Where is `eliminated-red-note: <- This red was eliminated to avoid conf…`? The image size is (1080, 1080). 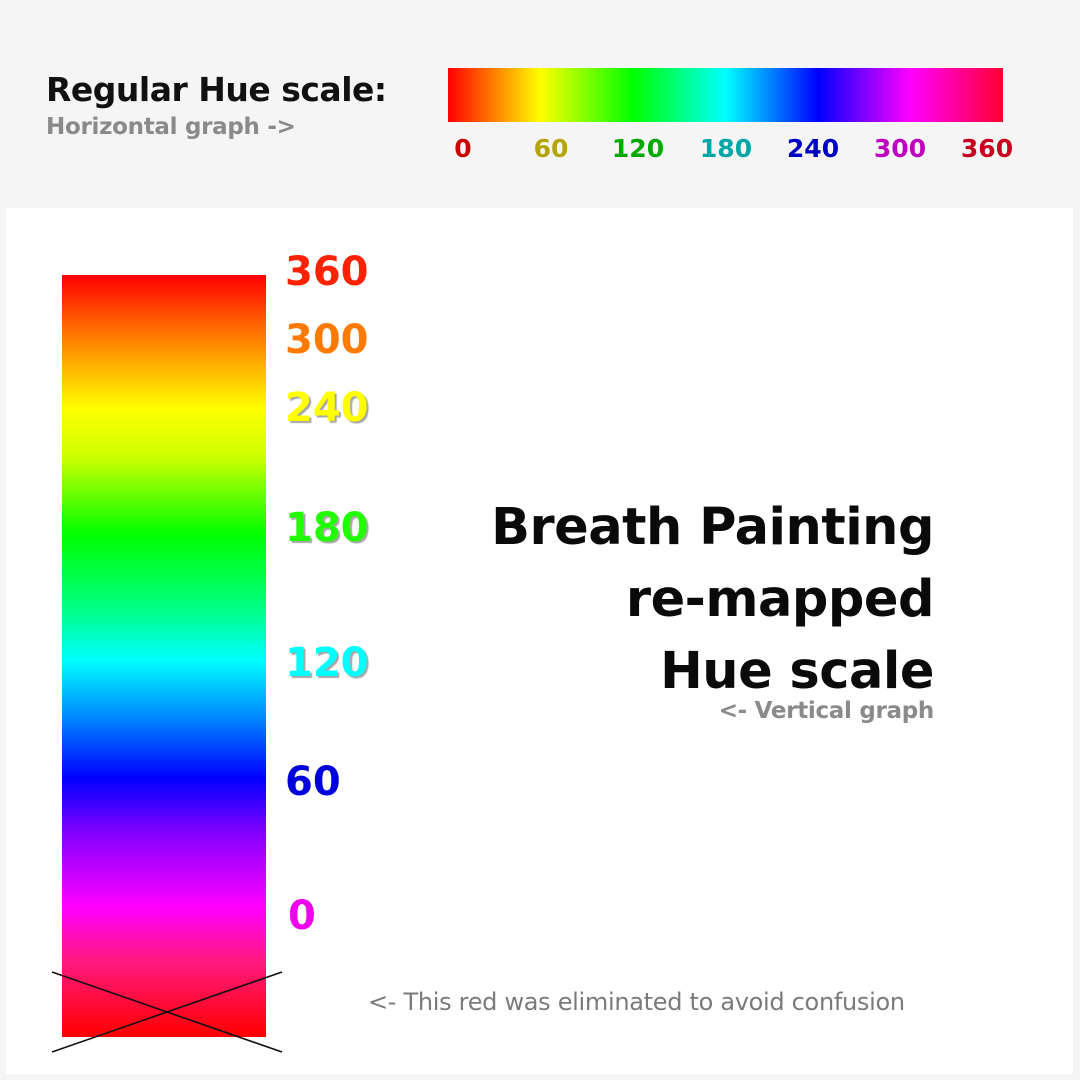
eliminated-red-note: <- This red was eliminated to avoid conf… is located at coordinates (636, 1002).